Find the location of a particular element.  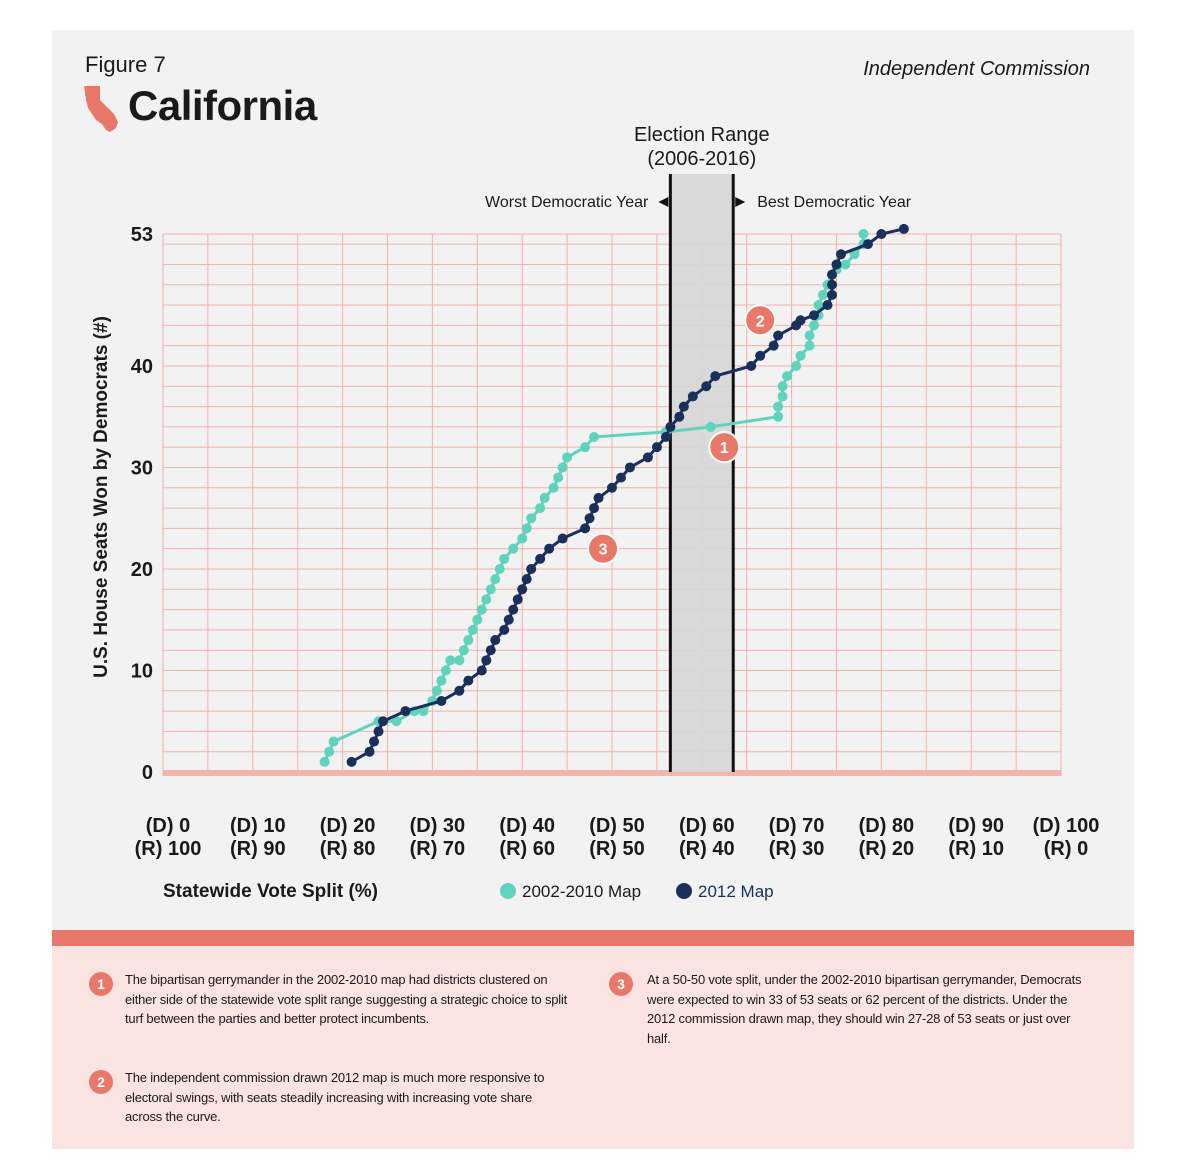

y-axis-label: U.S. House Seats Won by Democrats (#) is located at coordinates (101, 497).